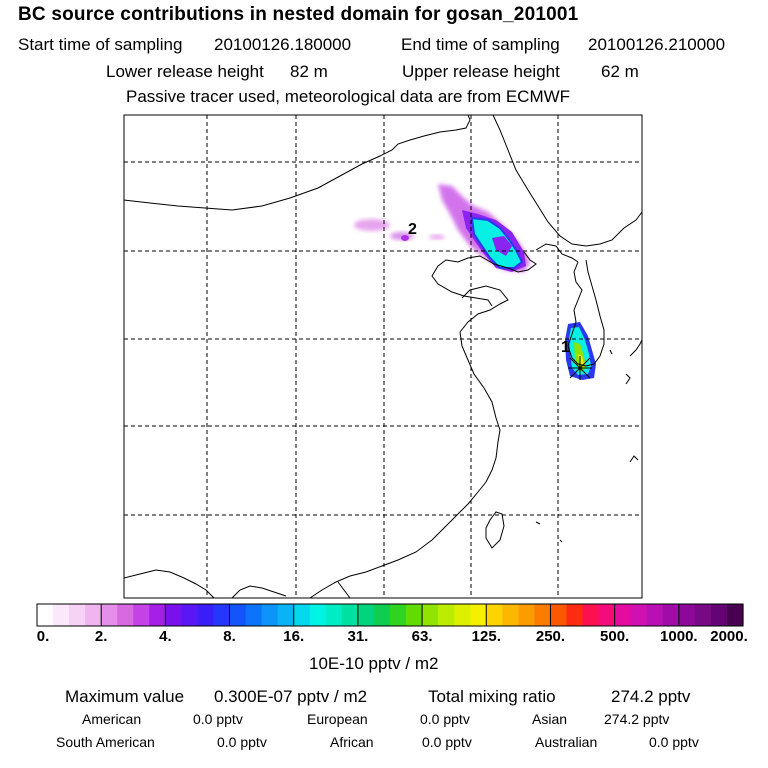  Describe the element at coordinates (481, 71) in the screenshot. I see `upper-release-label: Upper release height` at that location.